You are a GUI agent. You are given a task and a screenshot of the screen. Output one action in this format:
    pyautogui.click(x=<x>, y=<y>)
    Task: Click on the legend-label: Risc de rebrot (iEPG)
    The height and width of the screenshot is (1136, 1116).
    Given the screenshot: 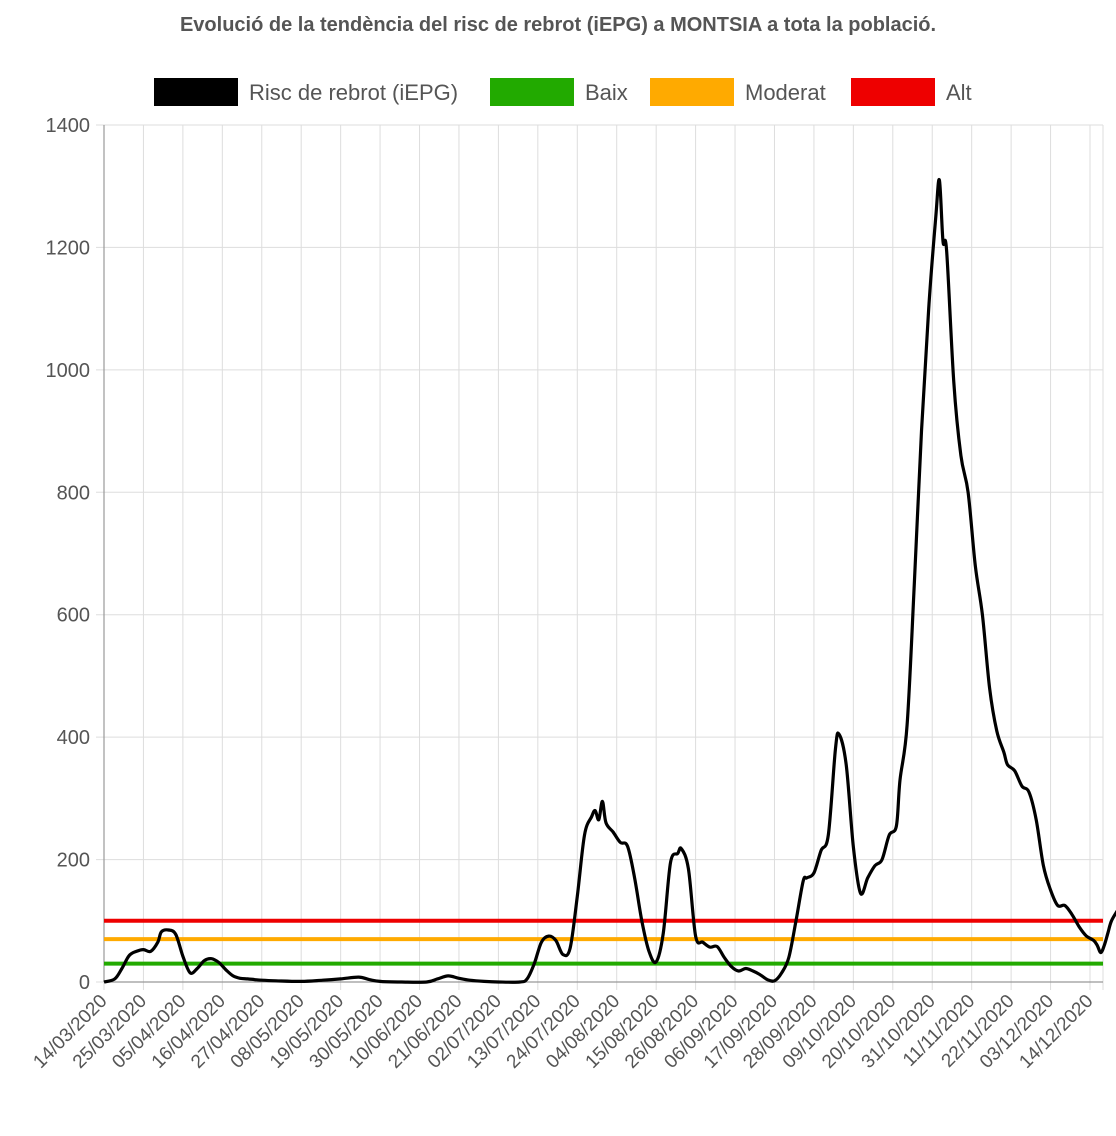 What is the action you would take?
    pyautogui.click(x=353, y=92)
    